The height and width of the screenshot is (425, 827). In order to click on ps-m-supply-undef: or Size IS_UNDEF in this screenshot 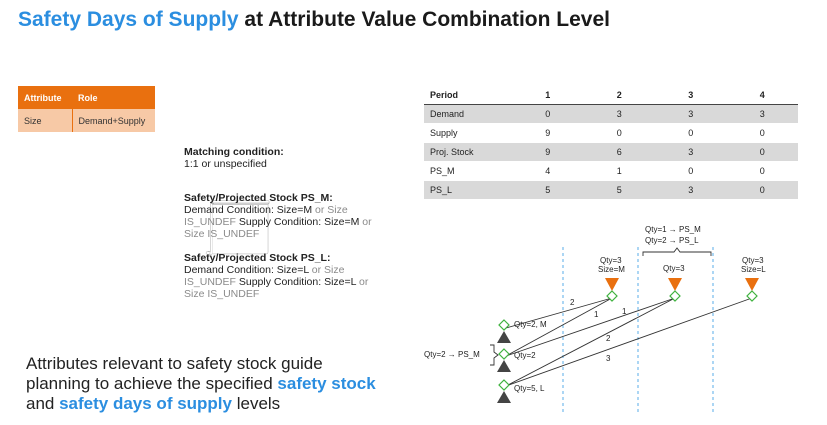, I will do `click(278, 228)`.